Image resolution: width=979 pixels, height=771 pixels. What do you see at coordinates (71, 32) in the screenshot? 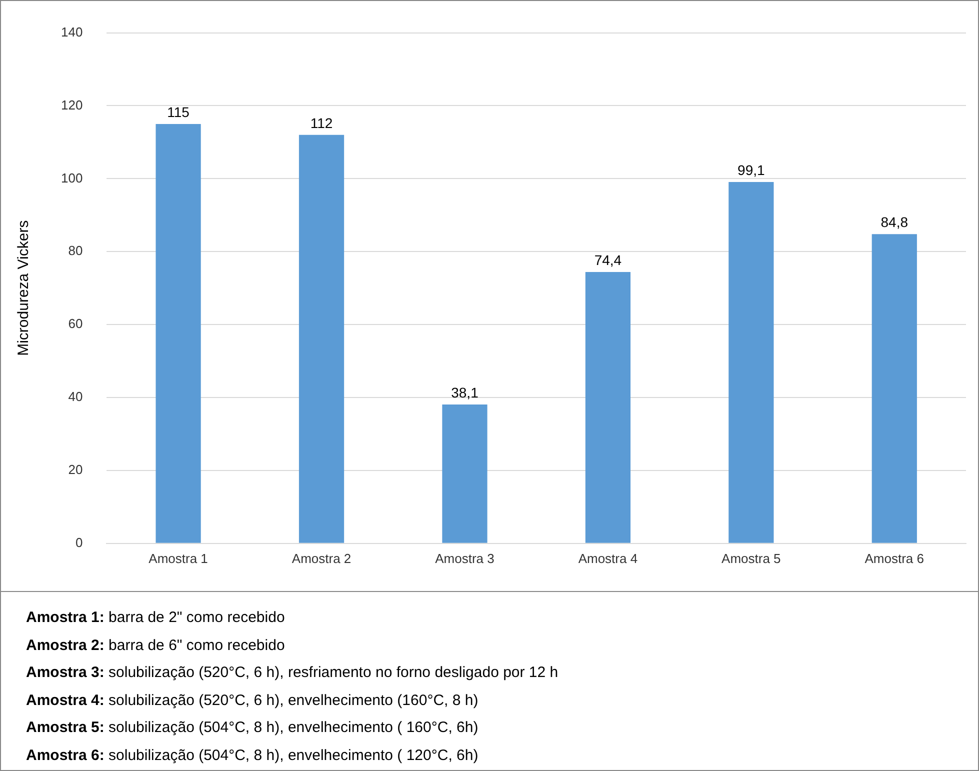
I see `y-tick-label: 140` at bounding box center [71, 32].